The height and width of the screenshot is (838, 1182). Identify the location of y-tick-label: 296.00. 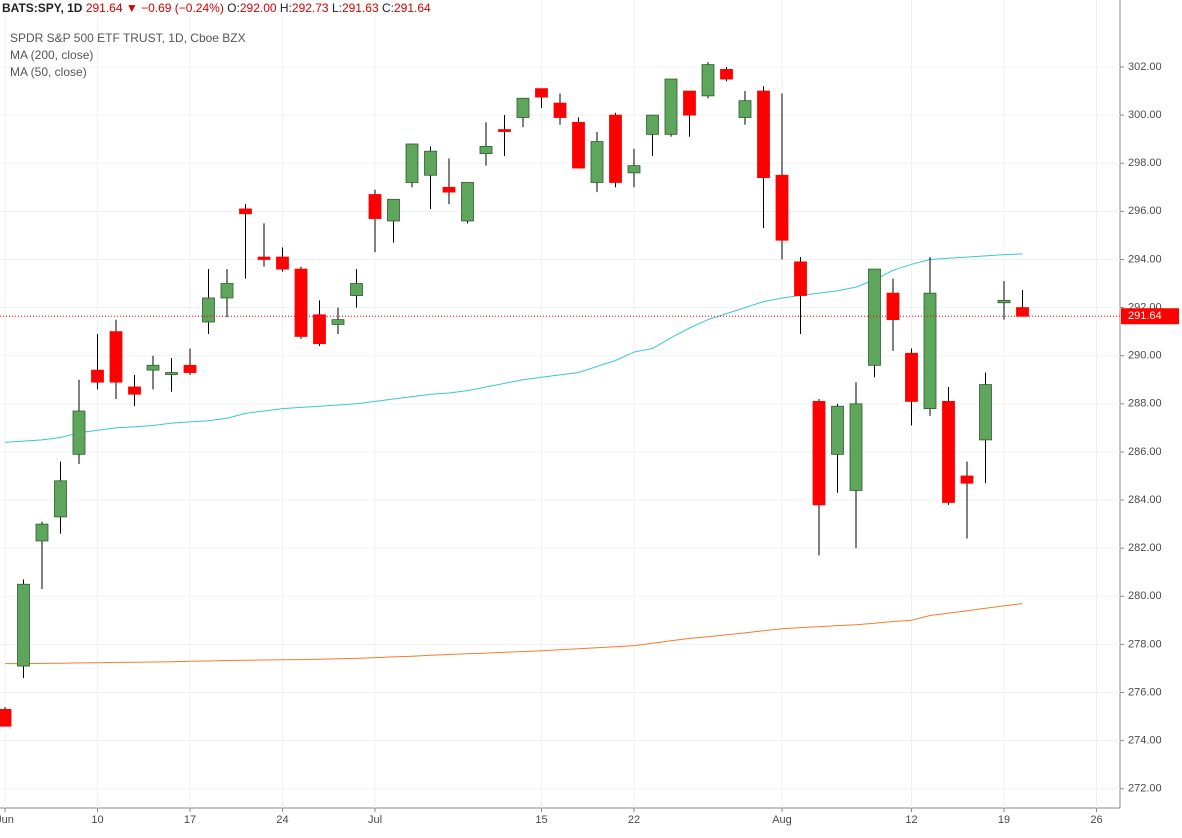
(1145, 211).